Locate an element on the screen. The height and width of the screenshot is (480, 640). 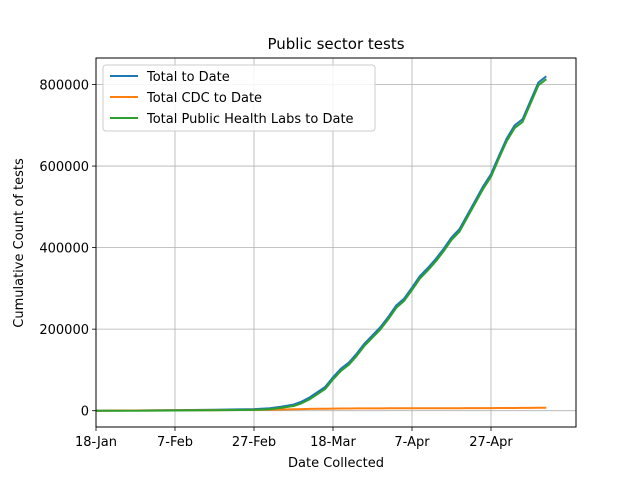
legend-label-0: Total to Date is located at coordinates (188, 77).